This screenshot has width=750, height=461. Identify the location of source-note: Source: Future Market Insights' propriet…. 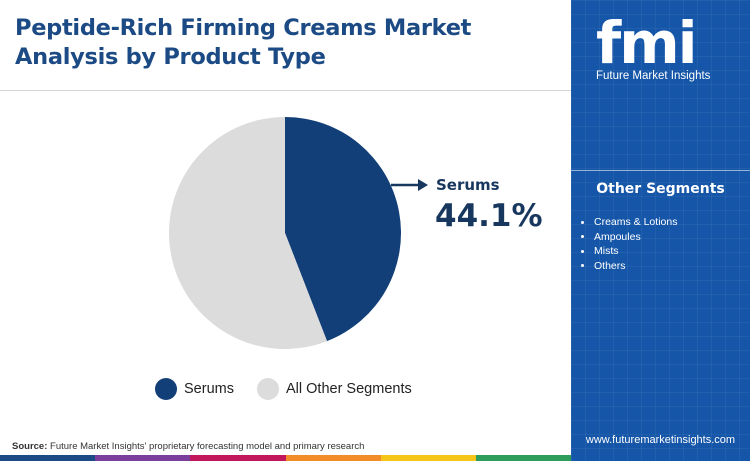
(188, 446).